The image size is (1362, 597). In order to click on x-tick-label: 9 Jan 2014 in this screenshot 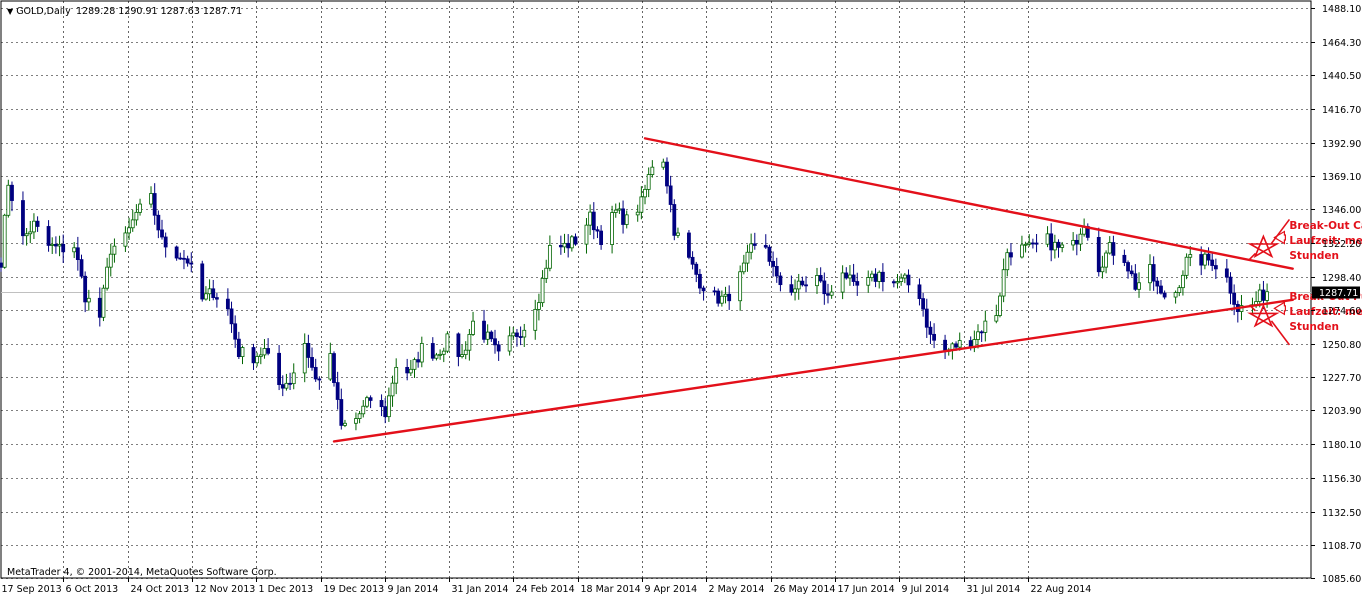, I will do `click(413, 589)`.